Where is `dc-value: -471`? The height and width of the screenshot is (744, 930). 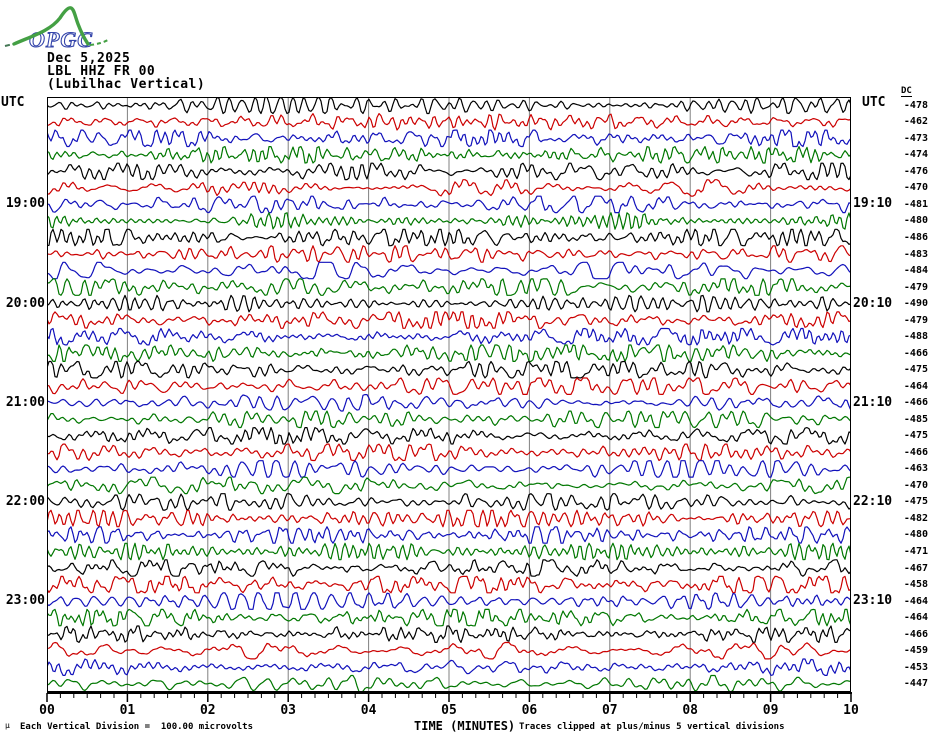 dc-value: -471 is located at coordinates (915, 551).